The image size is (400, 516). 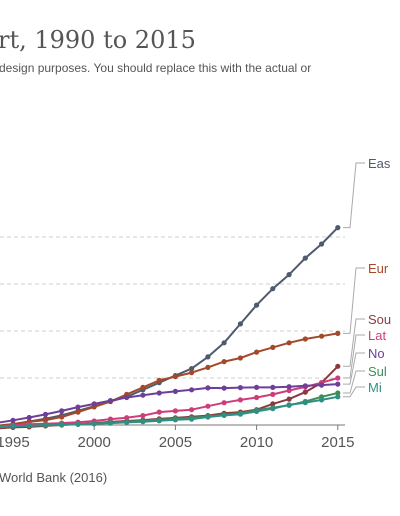 What do you see at coordinates (378, 268) in the screenshot?
I see `series-label: Eur` at bounding box center [378, 268].